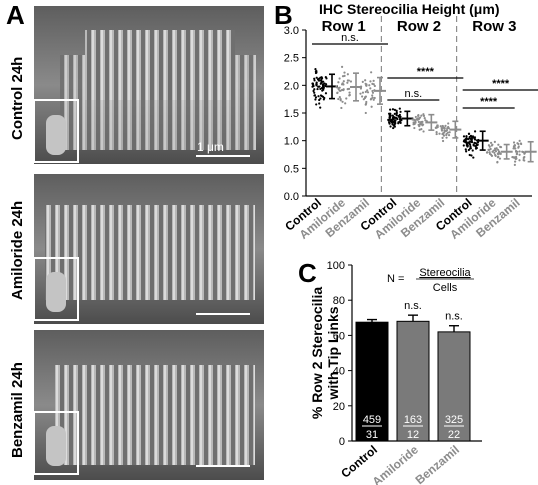 Image resolution: width=538 pixels, height=485 pixels. I want to click on inset-stereocilium, so click(56, 292).